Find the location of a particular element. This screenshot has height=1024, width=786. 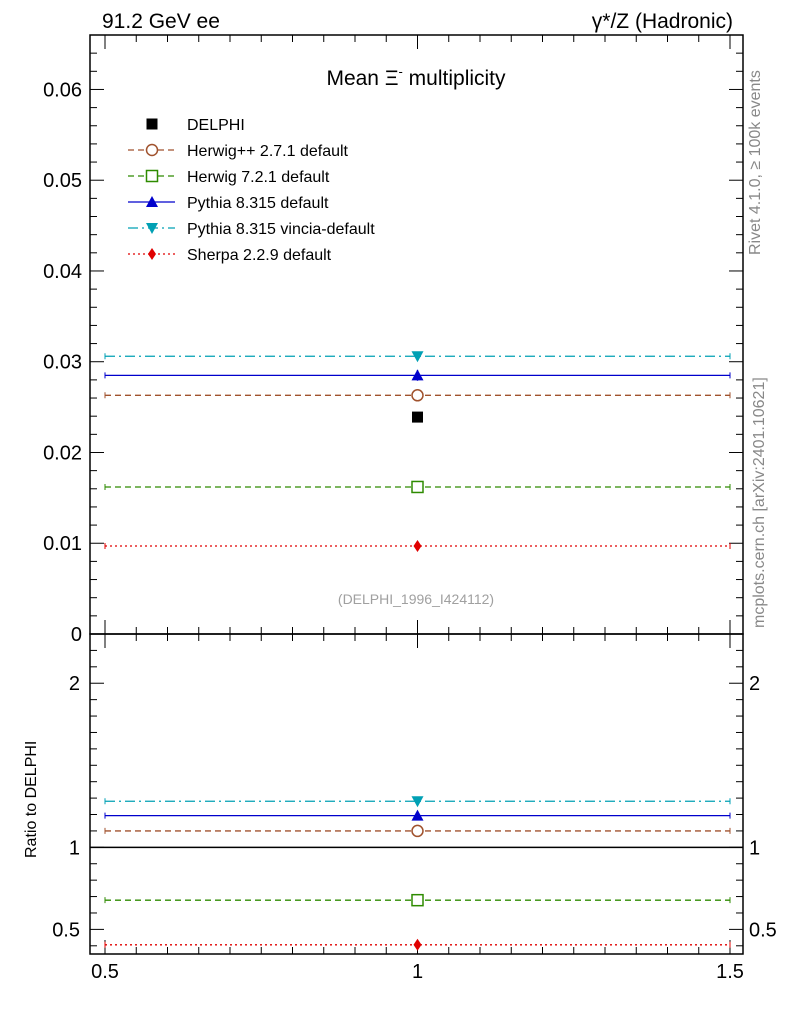

x-tick-label: 0.5 is located at coordinates (105, 972).